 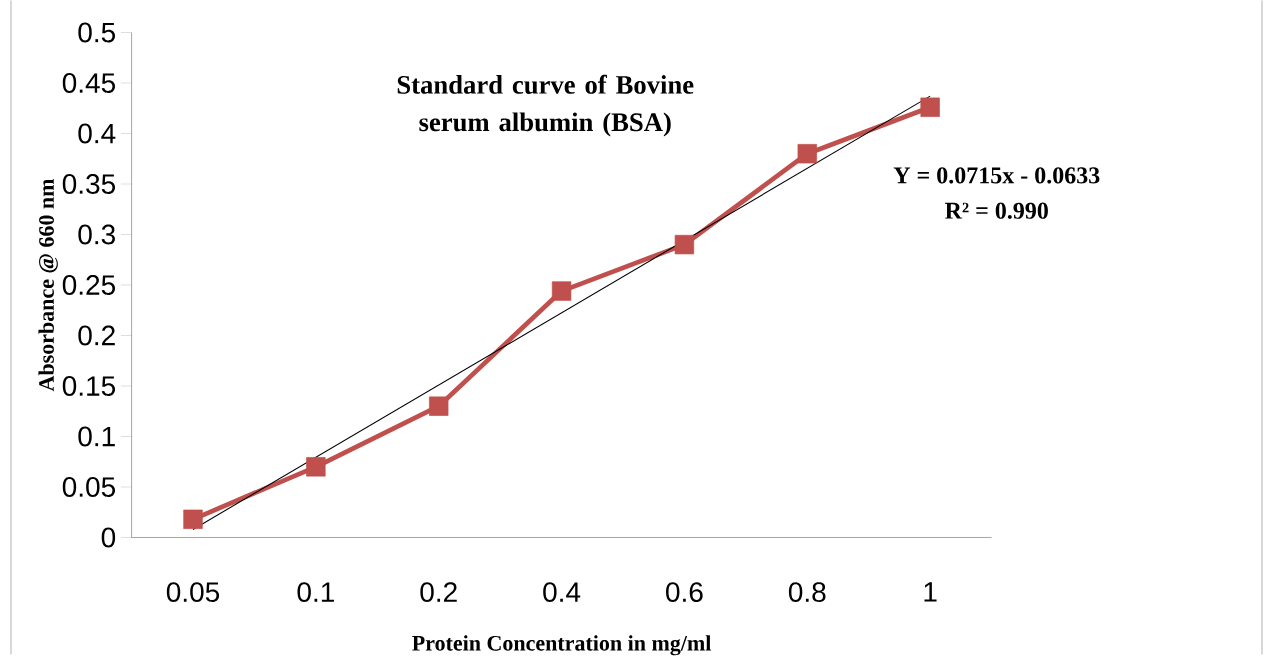 I want to click on x-tick-label: 0.1, so click(x=315, y=592).